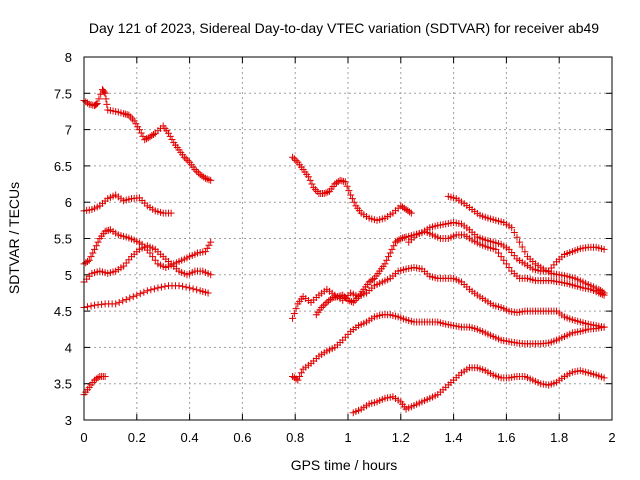  I want to click on x-tick-label: 2, so click(611, 437).